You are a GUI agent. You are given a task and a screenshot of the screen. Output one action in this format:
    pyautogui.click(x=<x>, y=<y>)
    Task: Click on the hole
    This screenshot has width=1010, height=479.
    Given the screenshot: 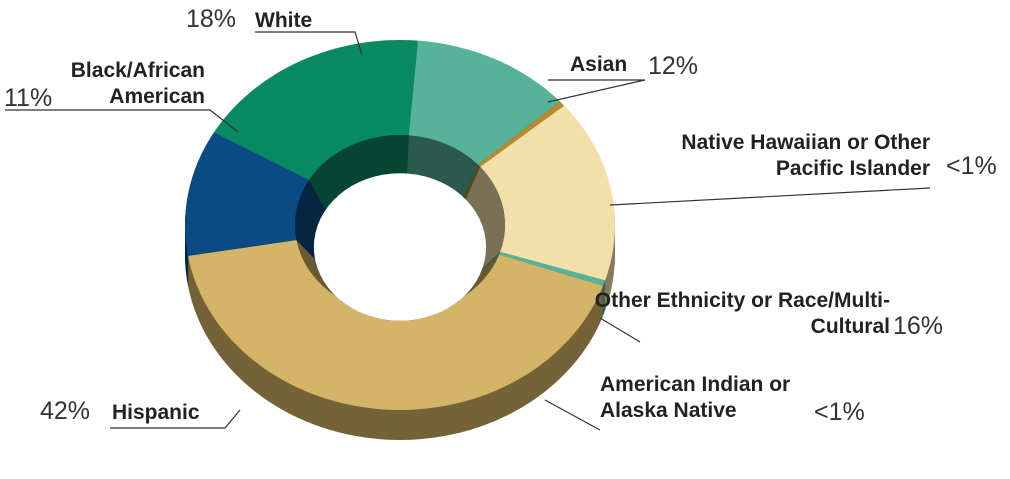 What is the action you would take?
    pyautogui.click(x=400, y=247)
    